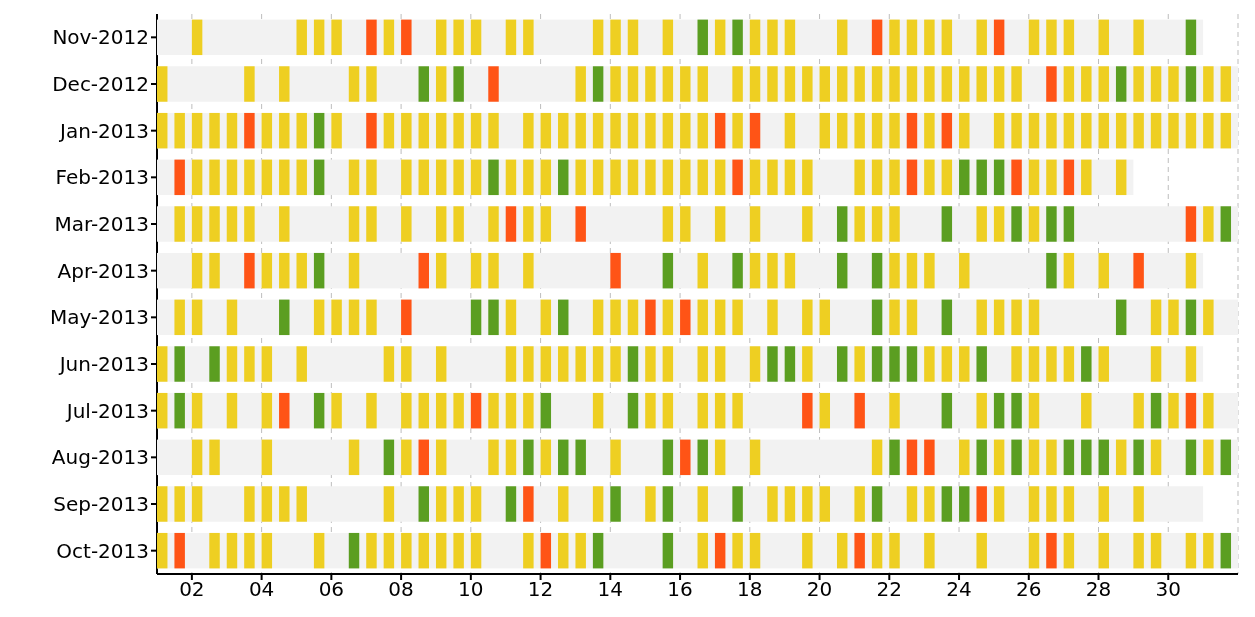 This screenshot has height=617, width=1255. Describe the element at coordinates (100, 457) in the screenshot. I see `y-tick-label: Aug-2013` at that location.